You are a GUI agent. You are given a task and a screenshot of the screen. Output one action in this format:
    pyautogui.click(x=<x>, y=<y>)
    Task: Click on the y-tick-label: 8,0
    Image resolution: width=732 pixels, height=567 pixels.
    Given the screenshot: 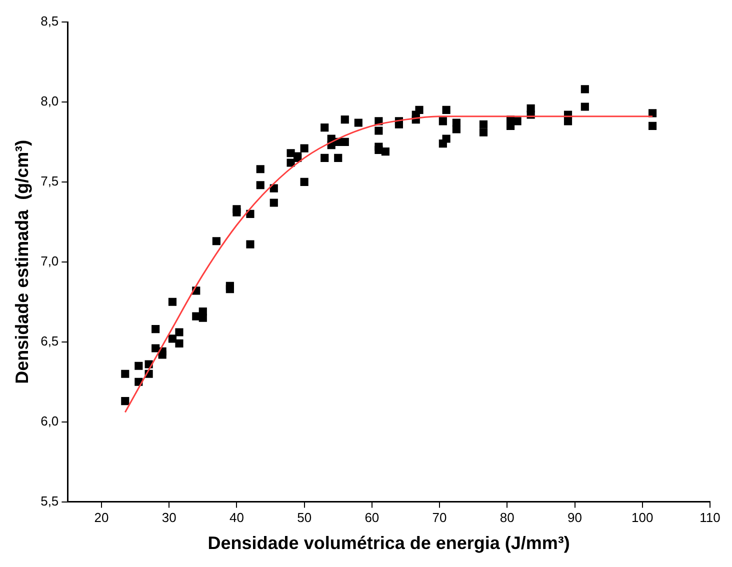 What is the action you would take?
    pyautogui.click(x=49, y=101)
    